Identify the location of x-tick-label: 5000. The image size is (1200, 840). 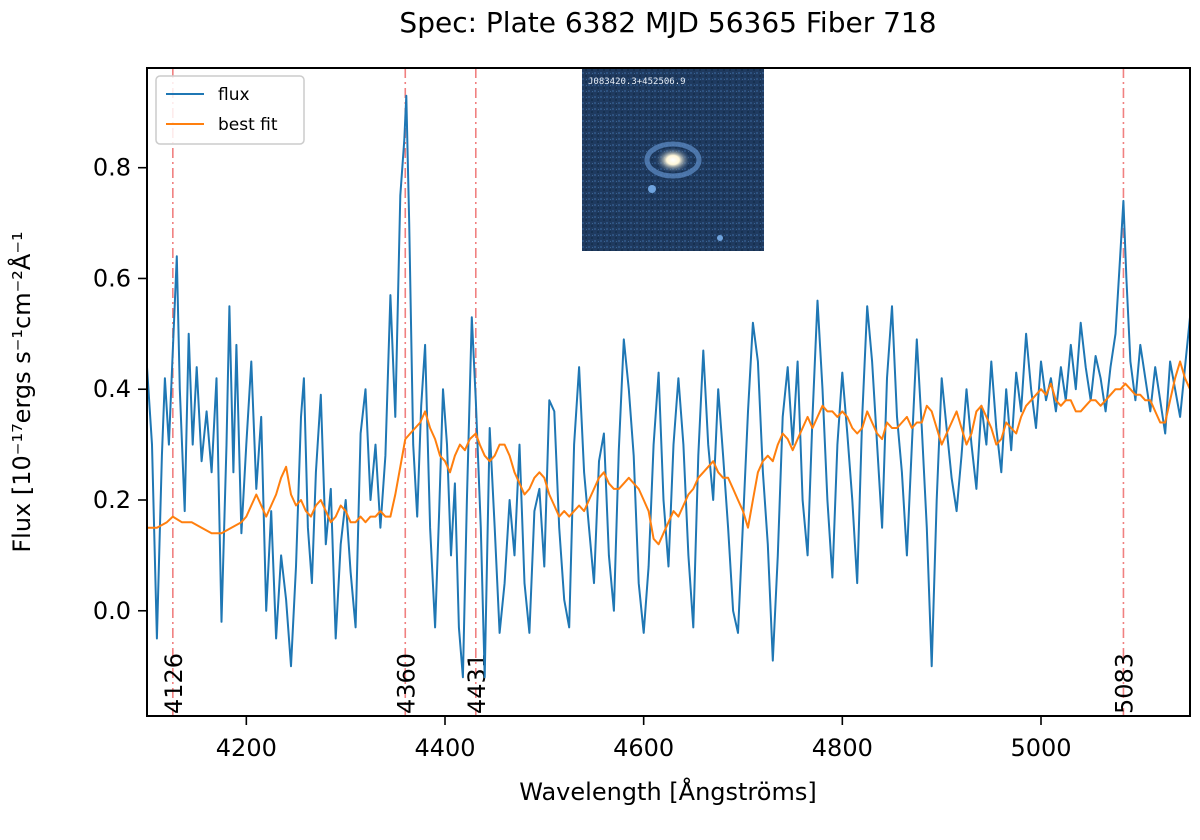
(1040, 748).